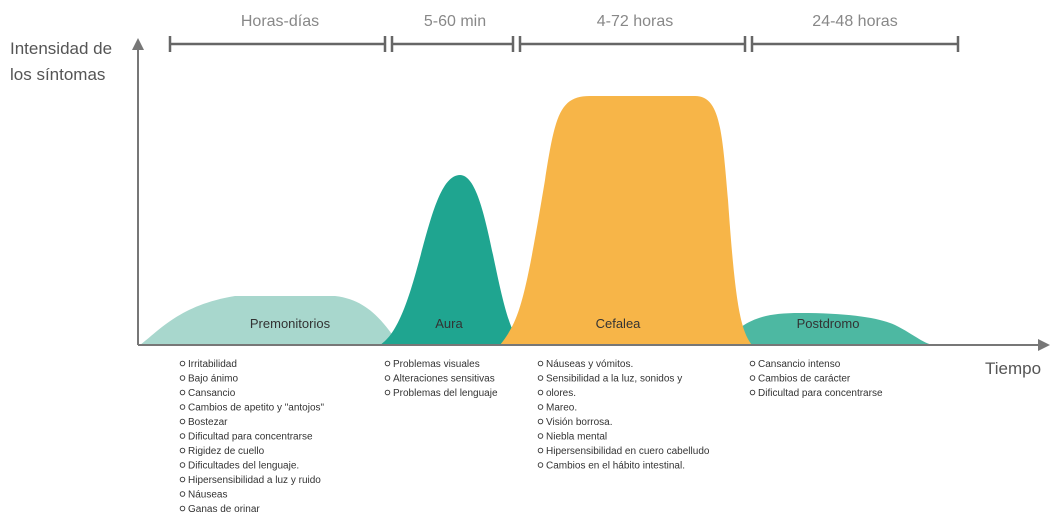 Image resolution: width=1051 pixels, height=515 pixels. Describe the element at coordinates (576, 437) in the screenshot. I see `symptom: Niebla mental` at that location.